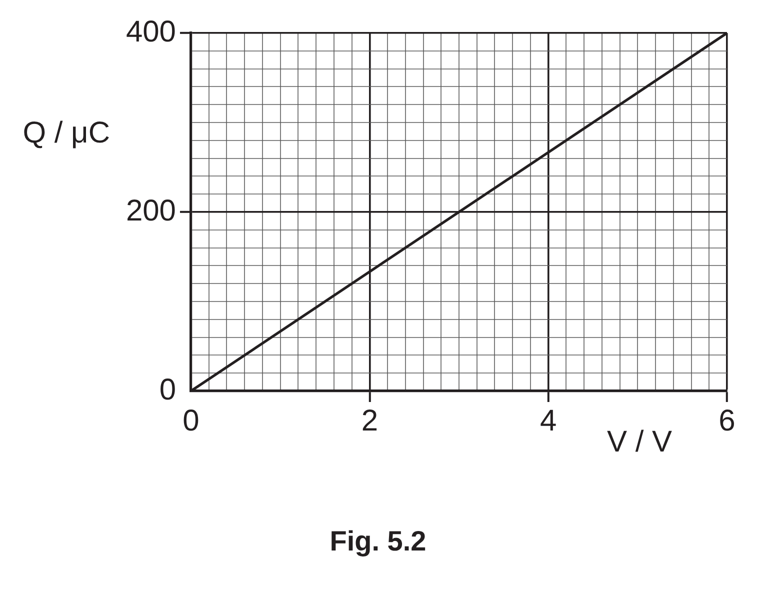  Describe the element at coordinates (151, 31) in the screenshot. I see `y-tick-label: 400` at that location.